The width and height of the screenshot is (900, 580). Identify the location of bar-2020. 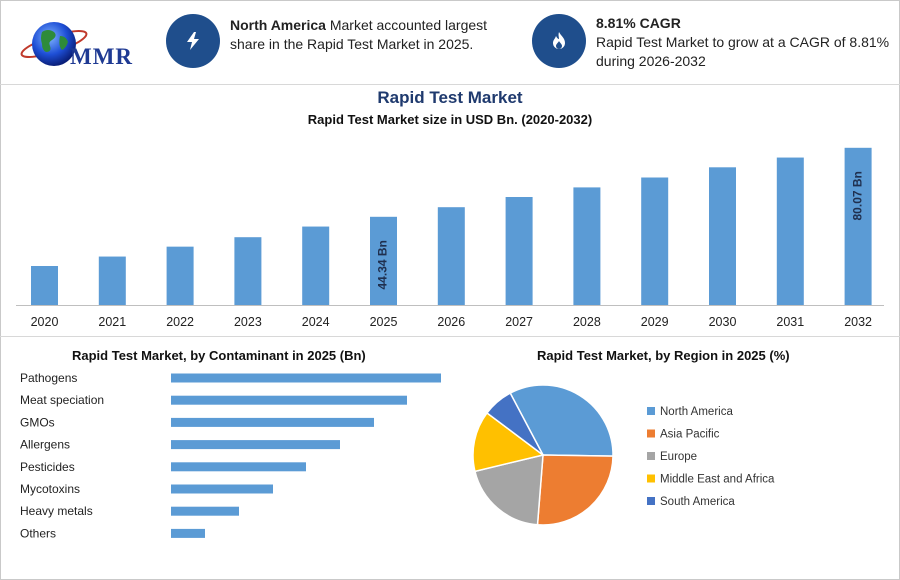
(44, 285).